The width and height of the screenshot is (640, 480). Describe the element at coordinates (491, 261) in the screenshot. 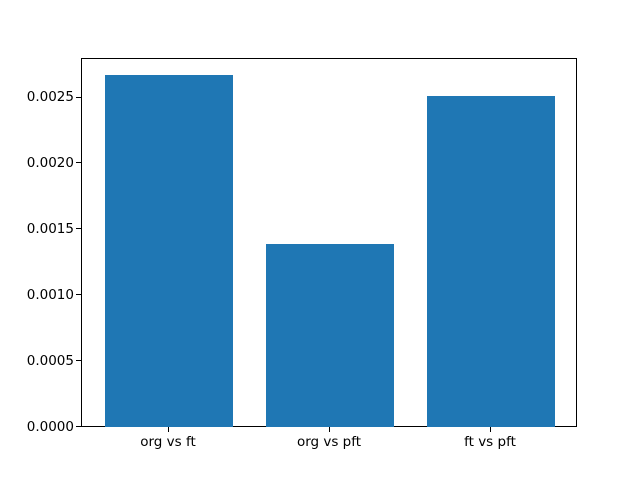

I see `bar-ft-vs-pft` at that location.